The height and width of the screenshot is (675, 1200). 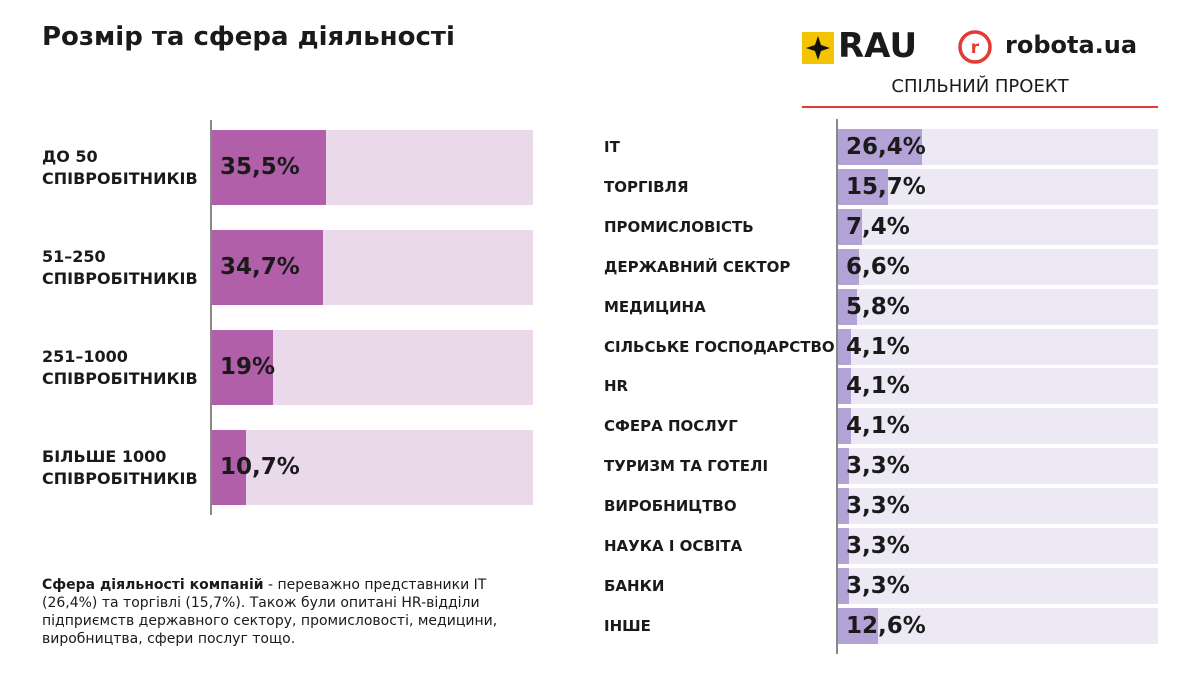 What do you see at coordinates (878, 306) in the screenshot?
I see `value-label: 5,8%` at bounding box center [878, 306].